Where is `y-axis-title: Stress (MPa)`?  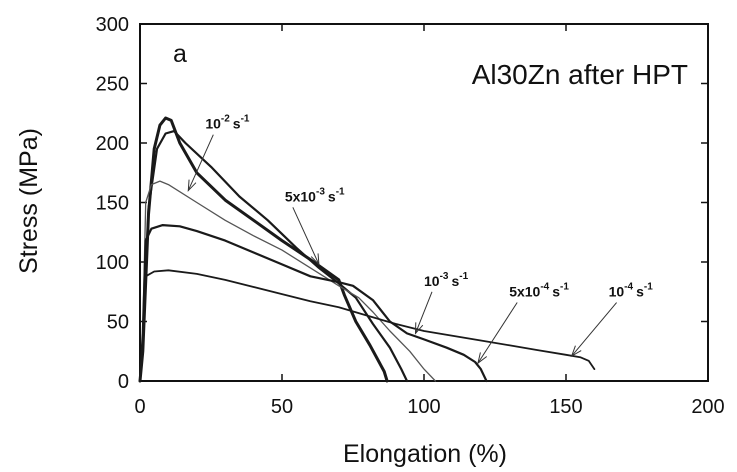
y-axis-title: Stress (MPa) is located at coordinates (29, 201).